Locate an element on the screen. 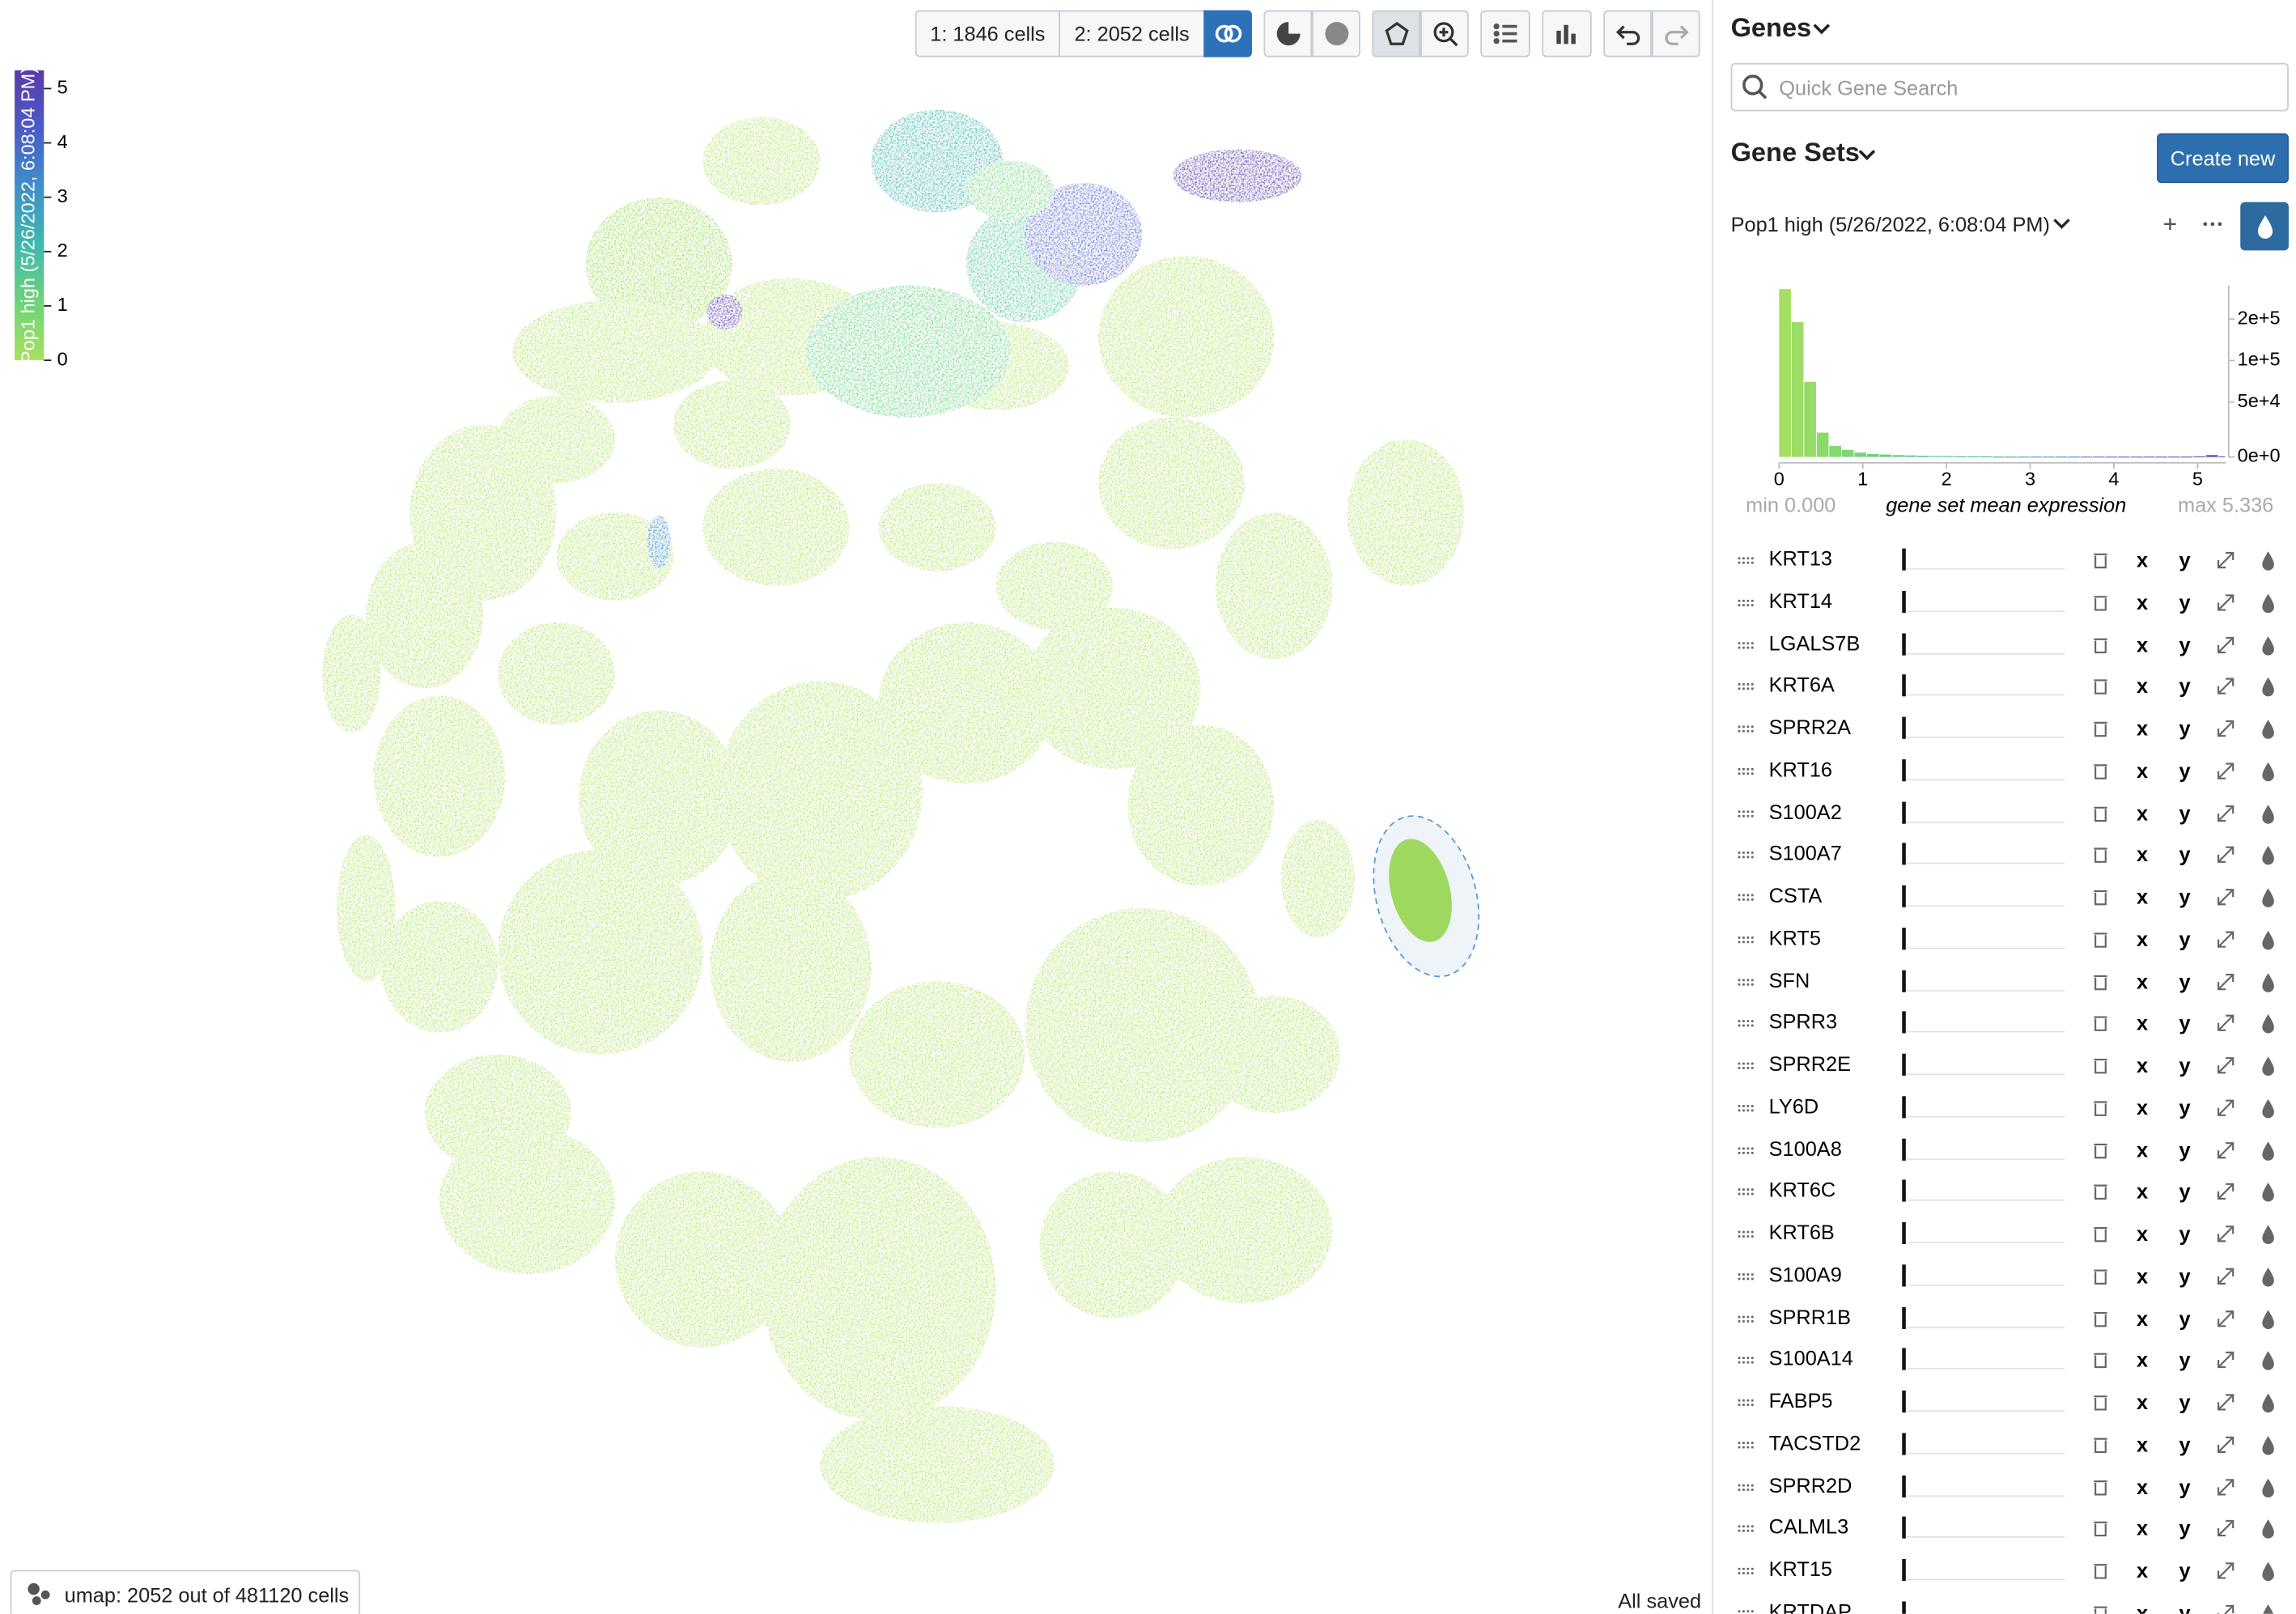 This screenshot has height=1614, width=2296. gene-row: SPRR1B x y is located at coordinates (2004, 1318).